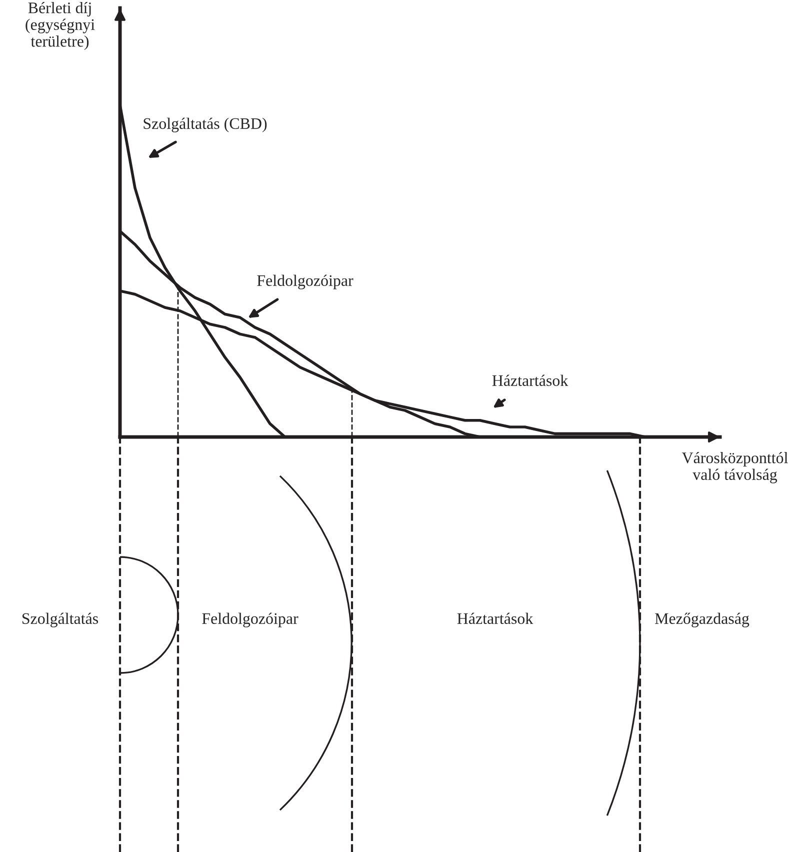  What do you see at coordinates (60, 620) in the screenshot?
I see `text: Szolgáltatás` at bounding box center [60, 620].